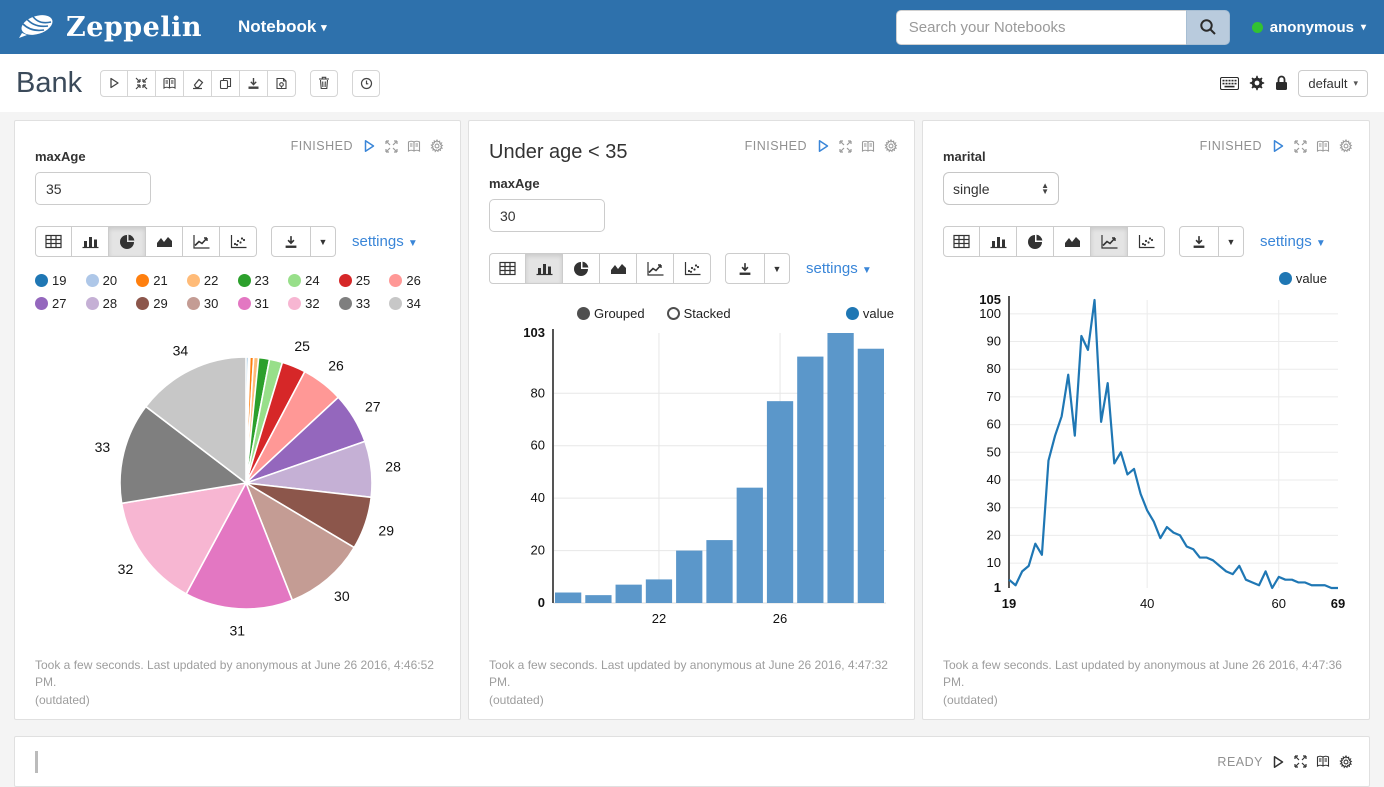 The width and height of the screenshot is (1384, 787). I want to click on shortcuts-keyboard-icon, so click(1230, 83).